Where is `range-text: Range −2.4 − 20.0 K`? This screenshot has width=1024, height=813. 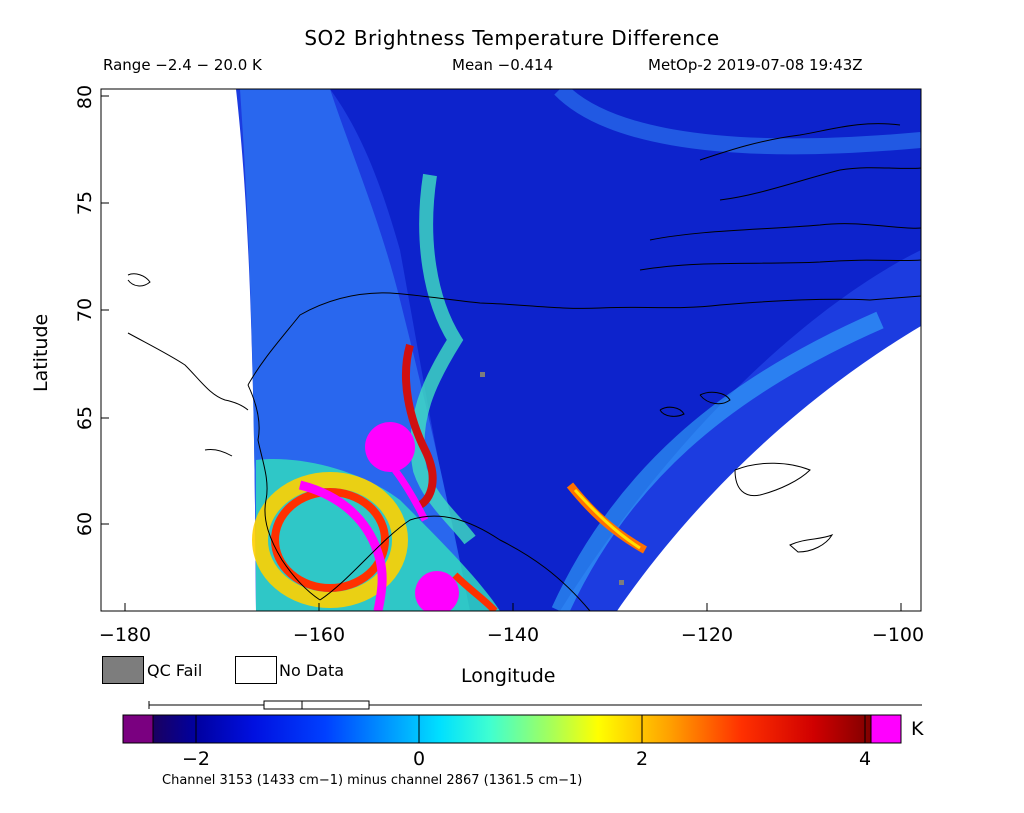 range-text: Range −2.4 − 20.0 K is located at coordinates (182, 65).